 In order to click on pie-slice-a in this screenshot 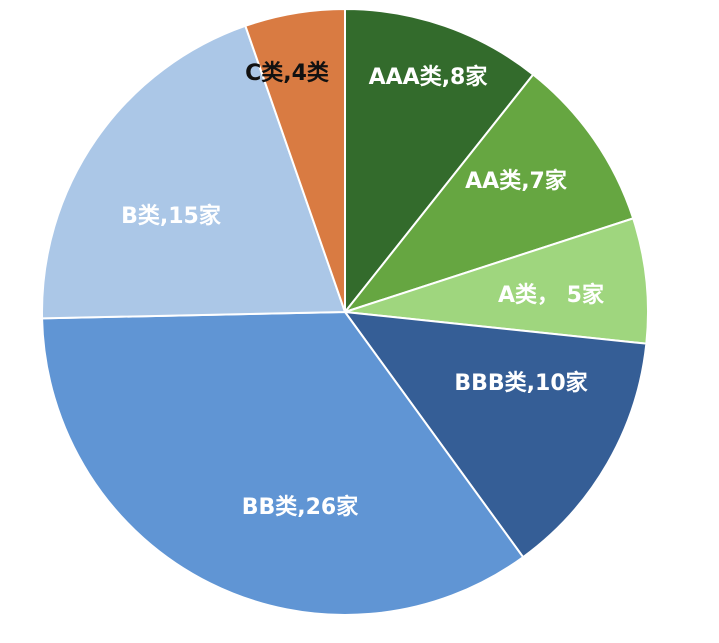, I will do `click(496, 281)`.